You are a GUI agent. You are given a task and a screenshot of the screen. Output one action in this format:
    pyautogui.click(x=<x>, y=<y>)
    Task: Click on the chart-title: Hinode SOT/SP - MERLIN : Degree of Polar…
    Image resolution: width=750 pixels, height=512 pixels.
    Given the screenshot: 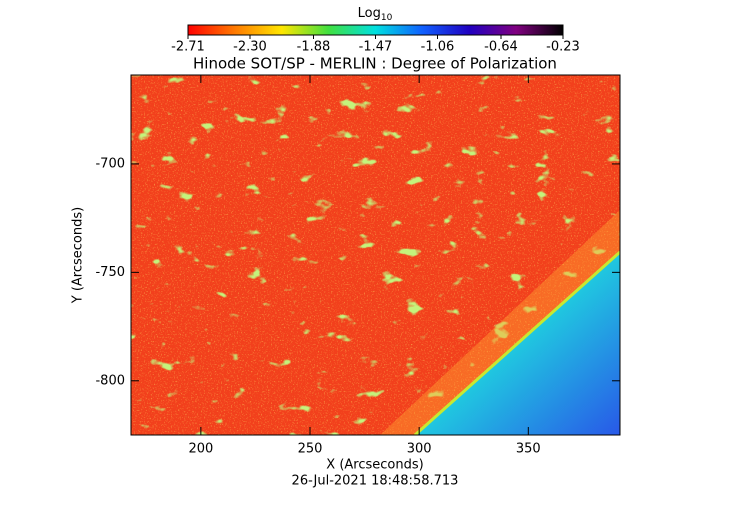 What is the action you would take?
    pyautogui.click(x=375, y=64)
    